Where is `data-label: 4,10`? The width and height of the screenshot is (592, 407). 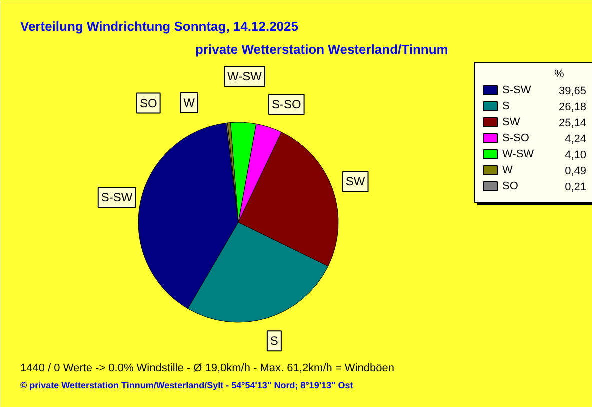
data-label: 4,10 is located at coordinates (576, 156).